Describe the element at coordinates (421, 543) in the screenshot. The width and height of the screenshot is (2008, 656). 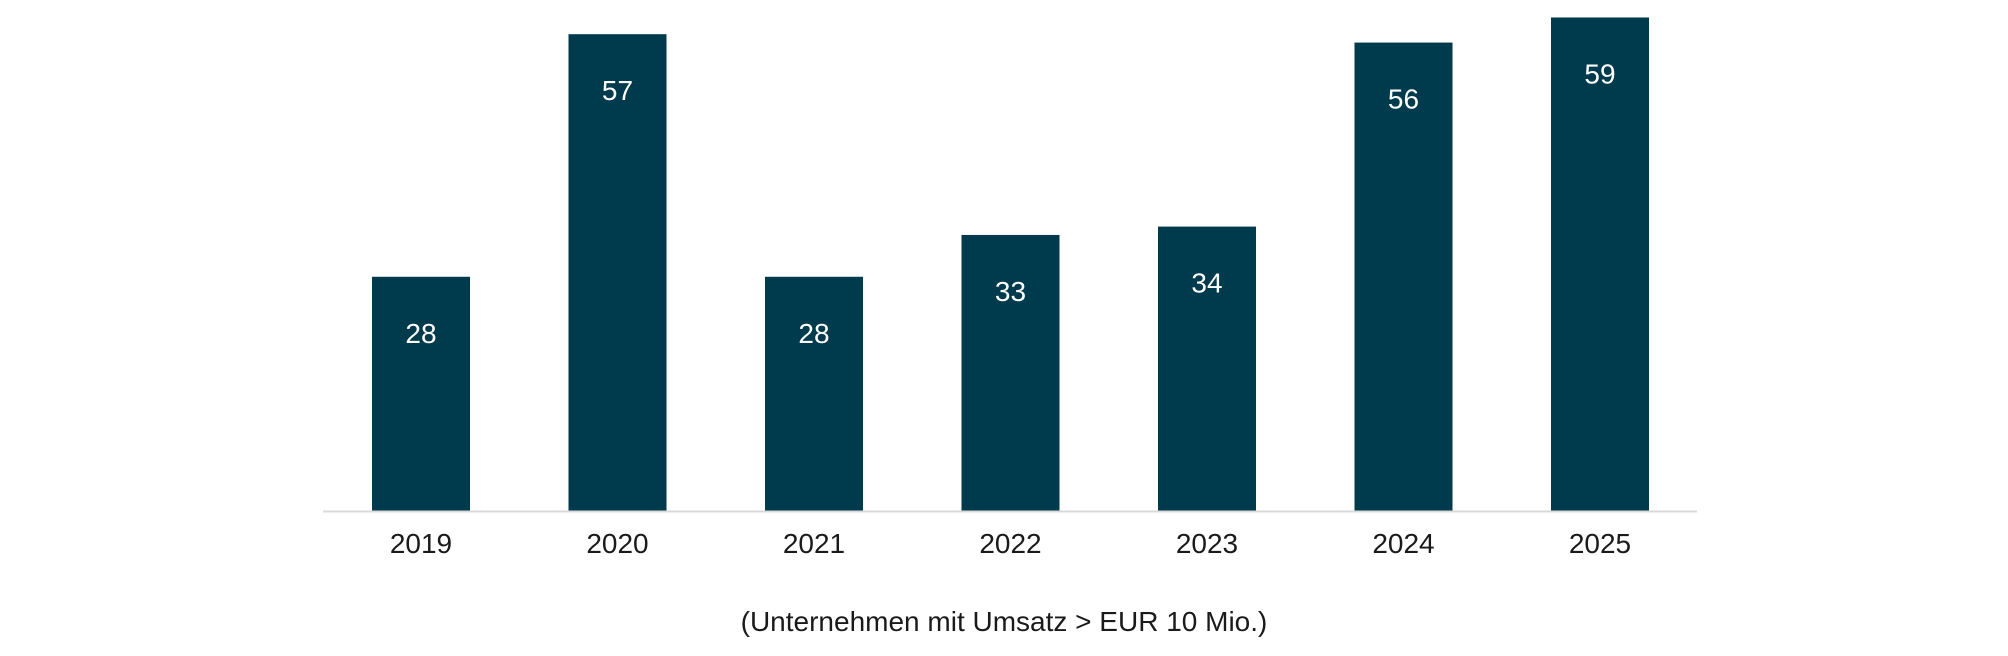
I see `x-tick-label-2019: 2019` at that location.